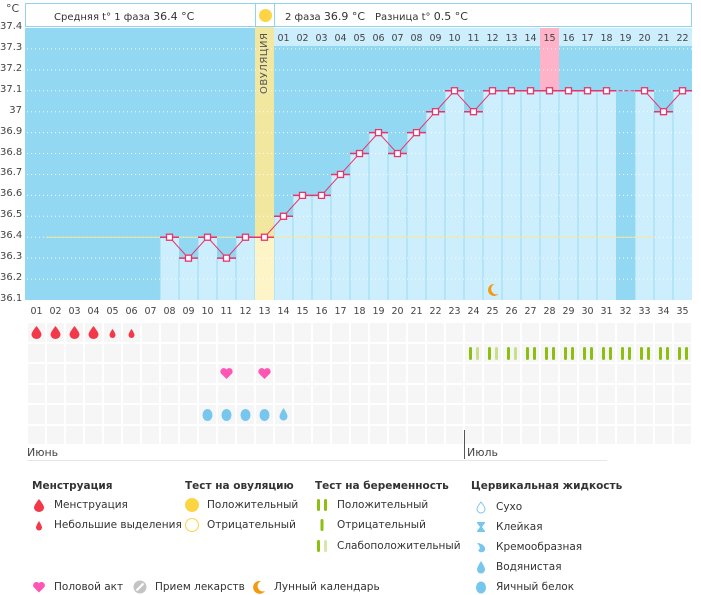  I want to click on cycle-day-label: 25, so click(492, 311).